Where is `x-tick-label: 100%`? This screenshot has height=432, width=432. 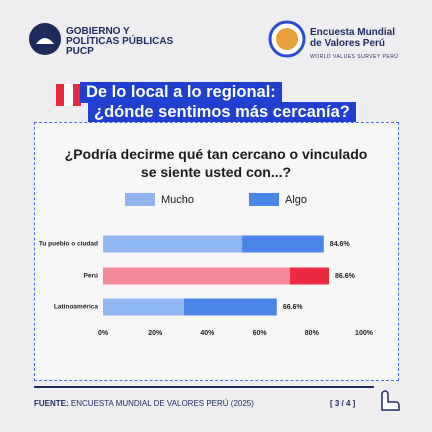
x-tick-label: 100% is located at coordinates (364, 333).